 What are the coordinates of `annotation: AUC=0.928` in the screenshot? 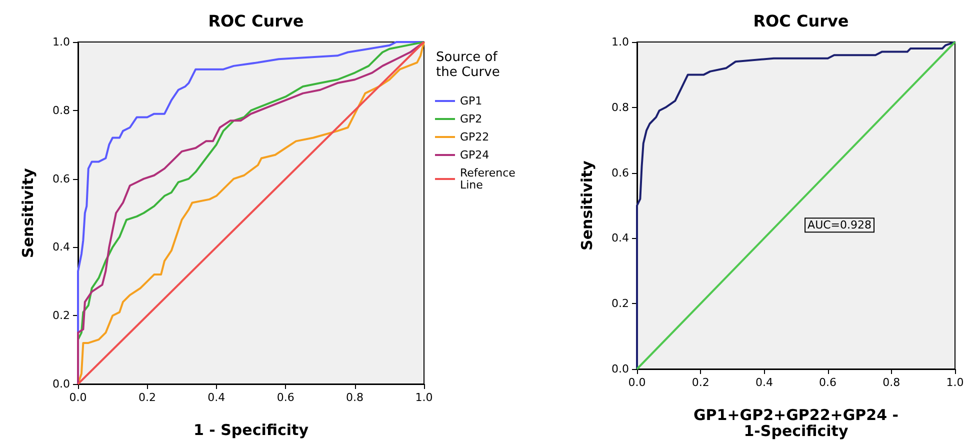 It's located at (840, 225).